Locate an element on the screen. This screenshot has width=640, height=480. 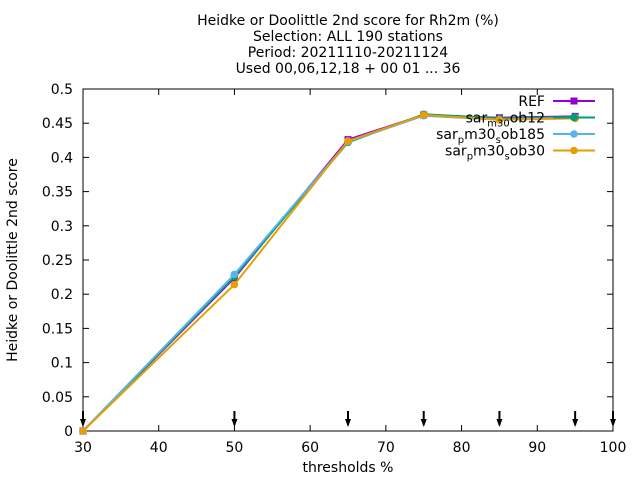
title-line: Used 00,06,12,18 + 00 01 ... 36 is located at coordinates (348, 69).